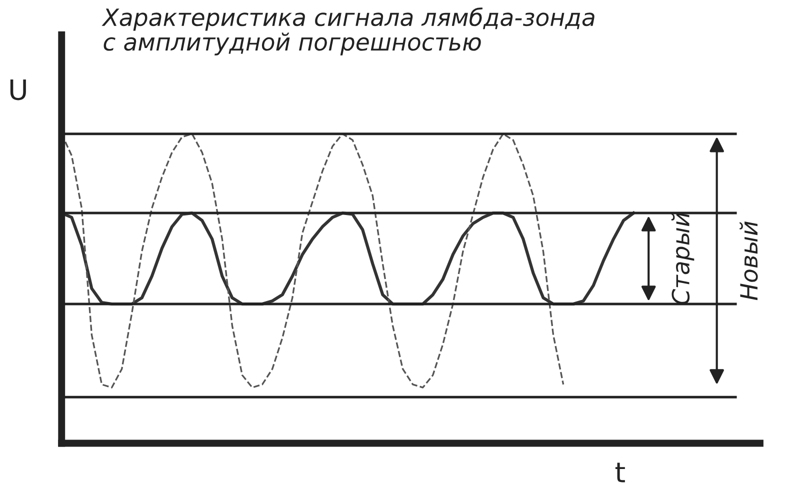 The height and width of the screenshot is (498, 790). Describe the element at coordinates (749, 261) in the screenshot. I see `text: Новый` at that location.